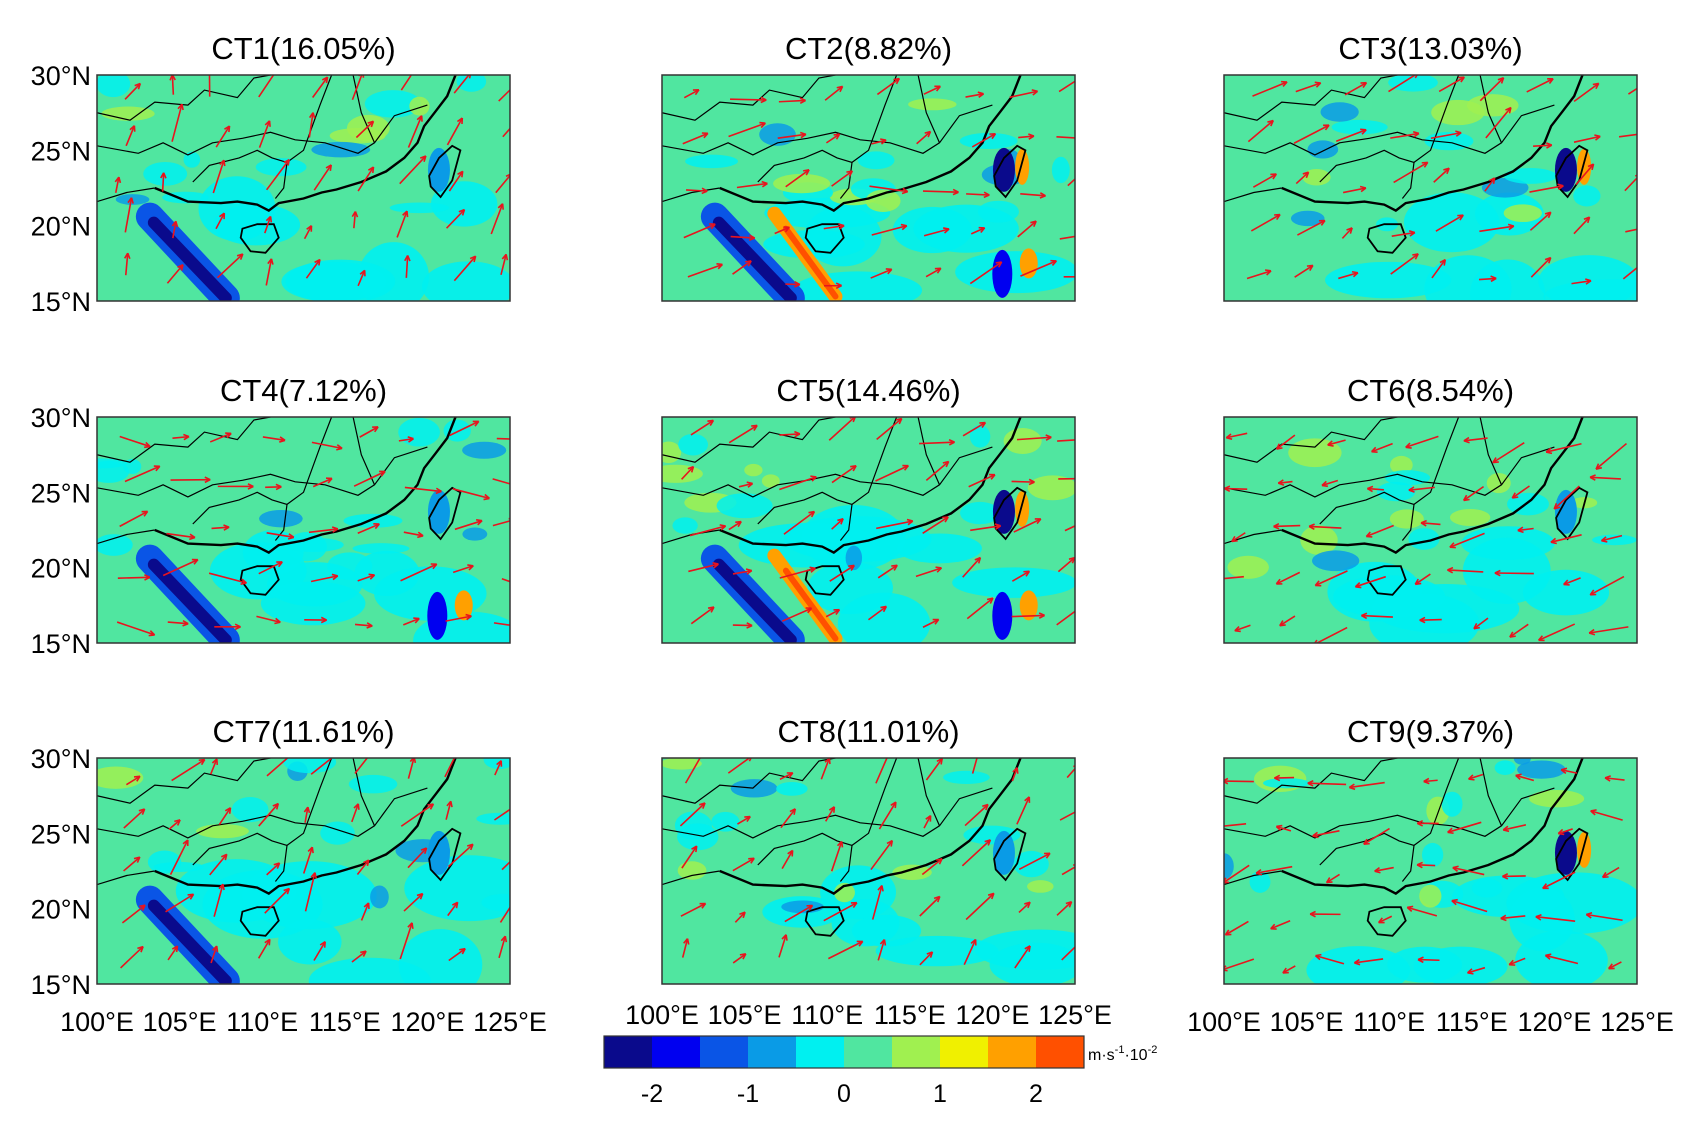  I want to click on map-panel-2: CT2(8.82%), so click(877, 166).